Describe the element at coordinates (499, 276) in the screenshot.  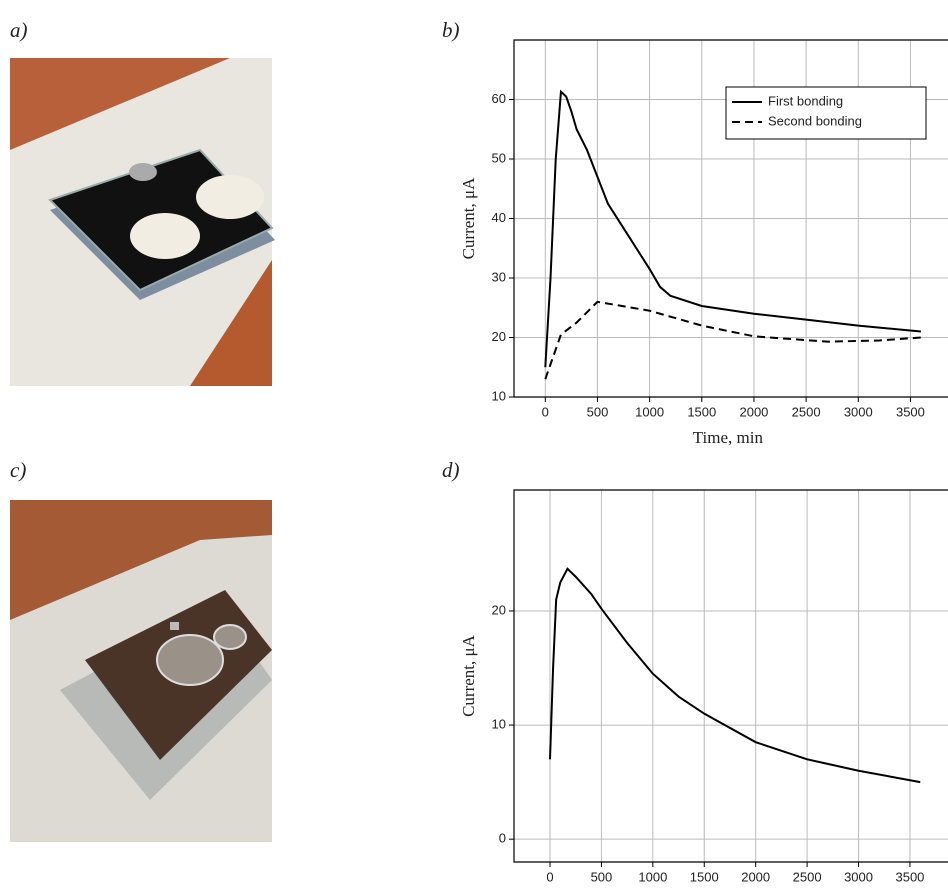
I see `y-tick-label: 30` at that location.